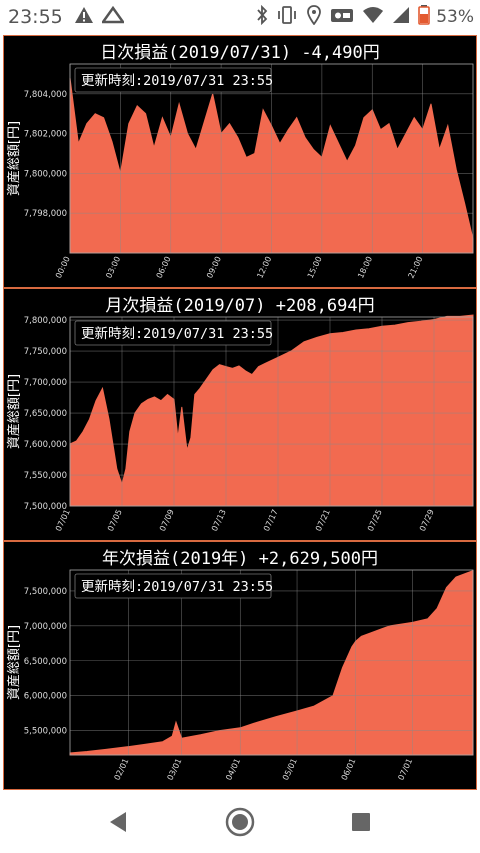  Describe the element at coordinates (45, 627) in the screenshot. I see `y-tick-label: 7,000,000` at that location.